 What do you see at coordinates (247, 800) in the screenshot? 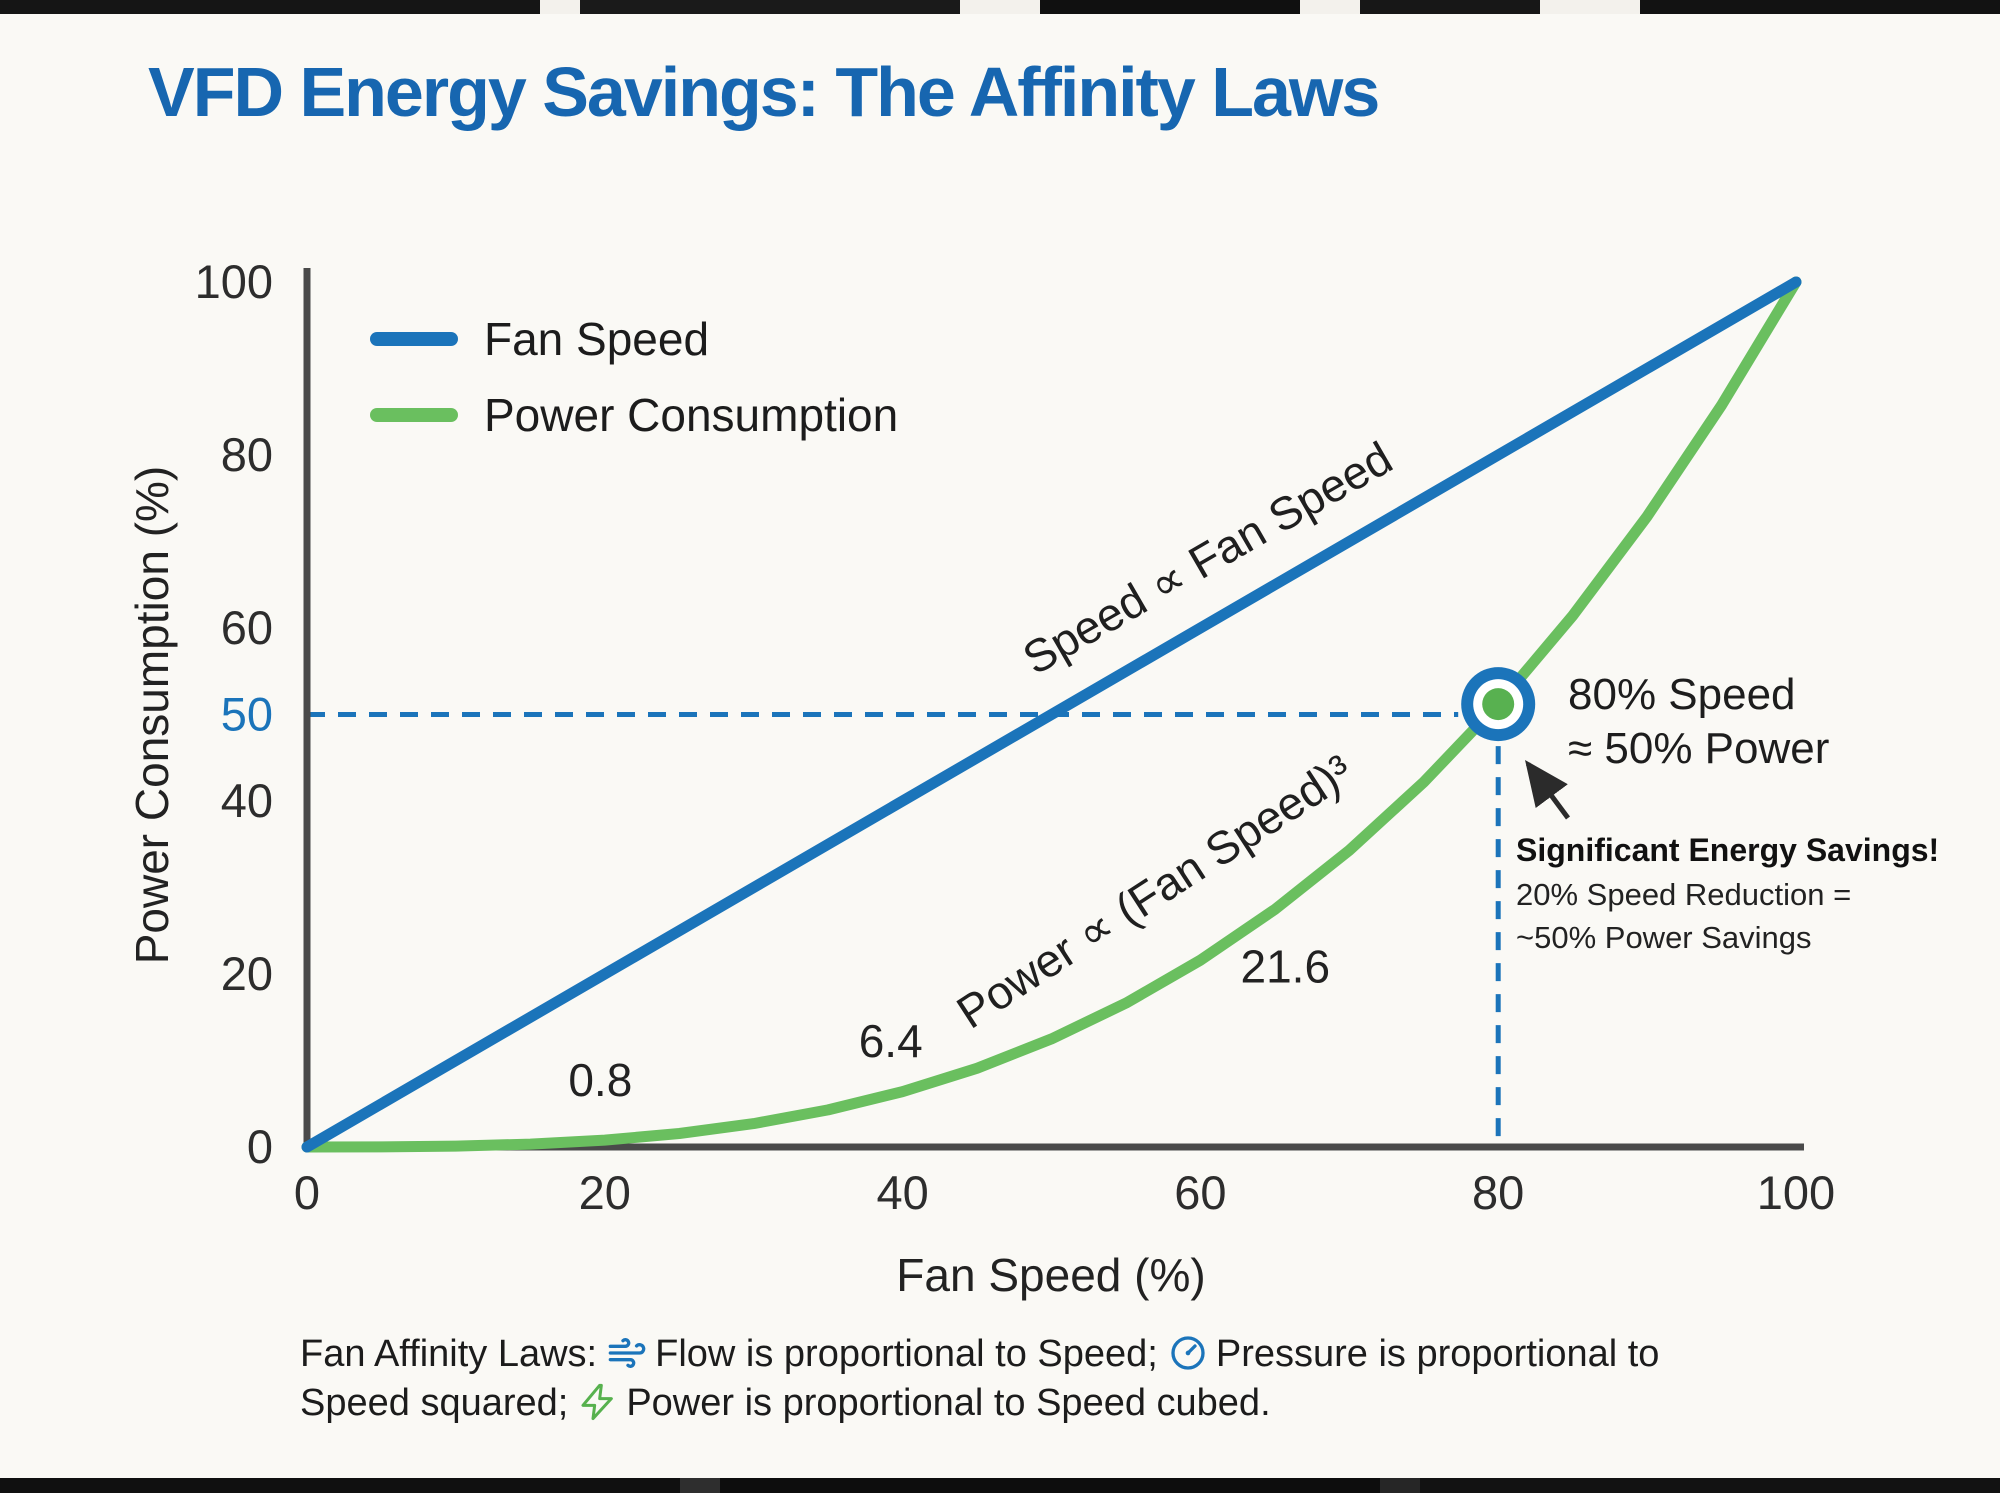
I see `y-tick-label: 40` at bounding box center [247, 800].